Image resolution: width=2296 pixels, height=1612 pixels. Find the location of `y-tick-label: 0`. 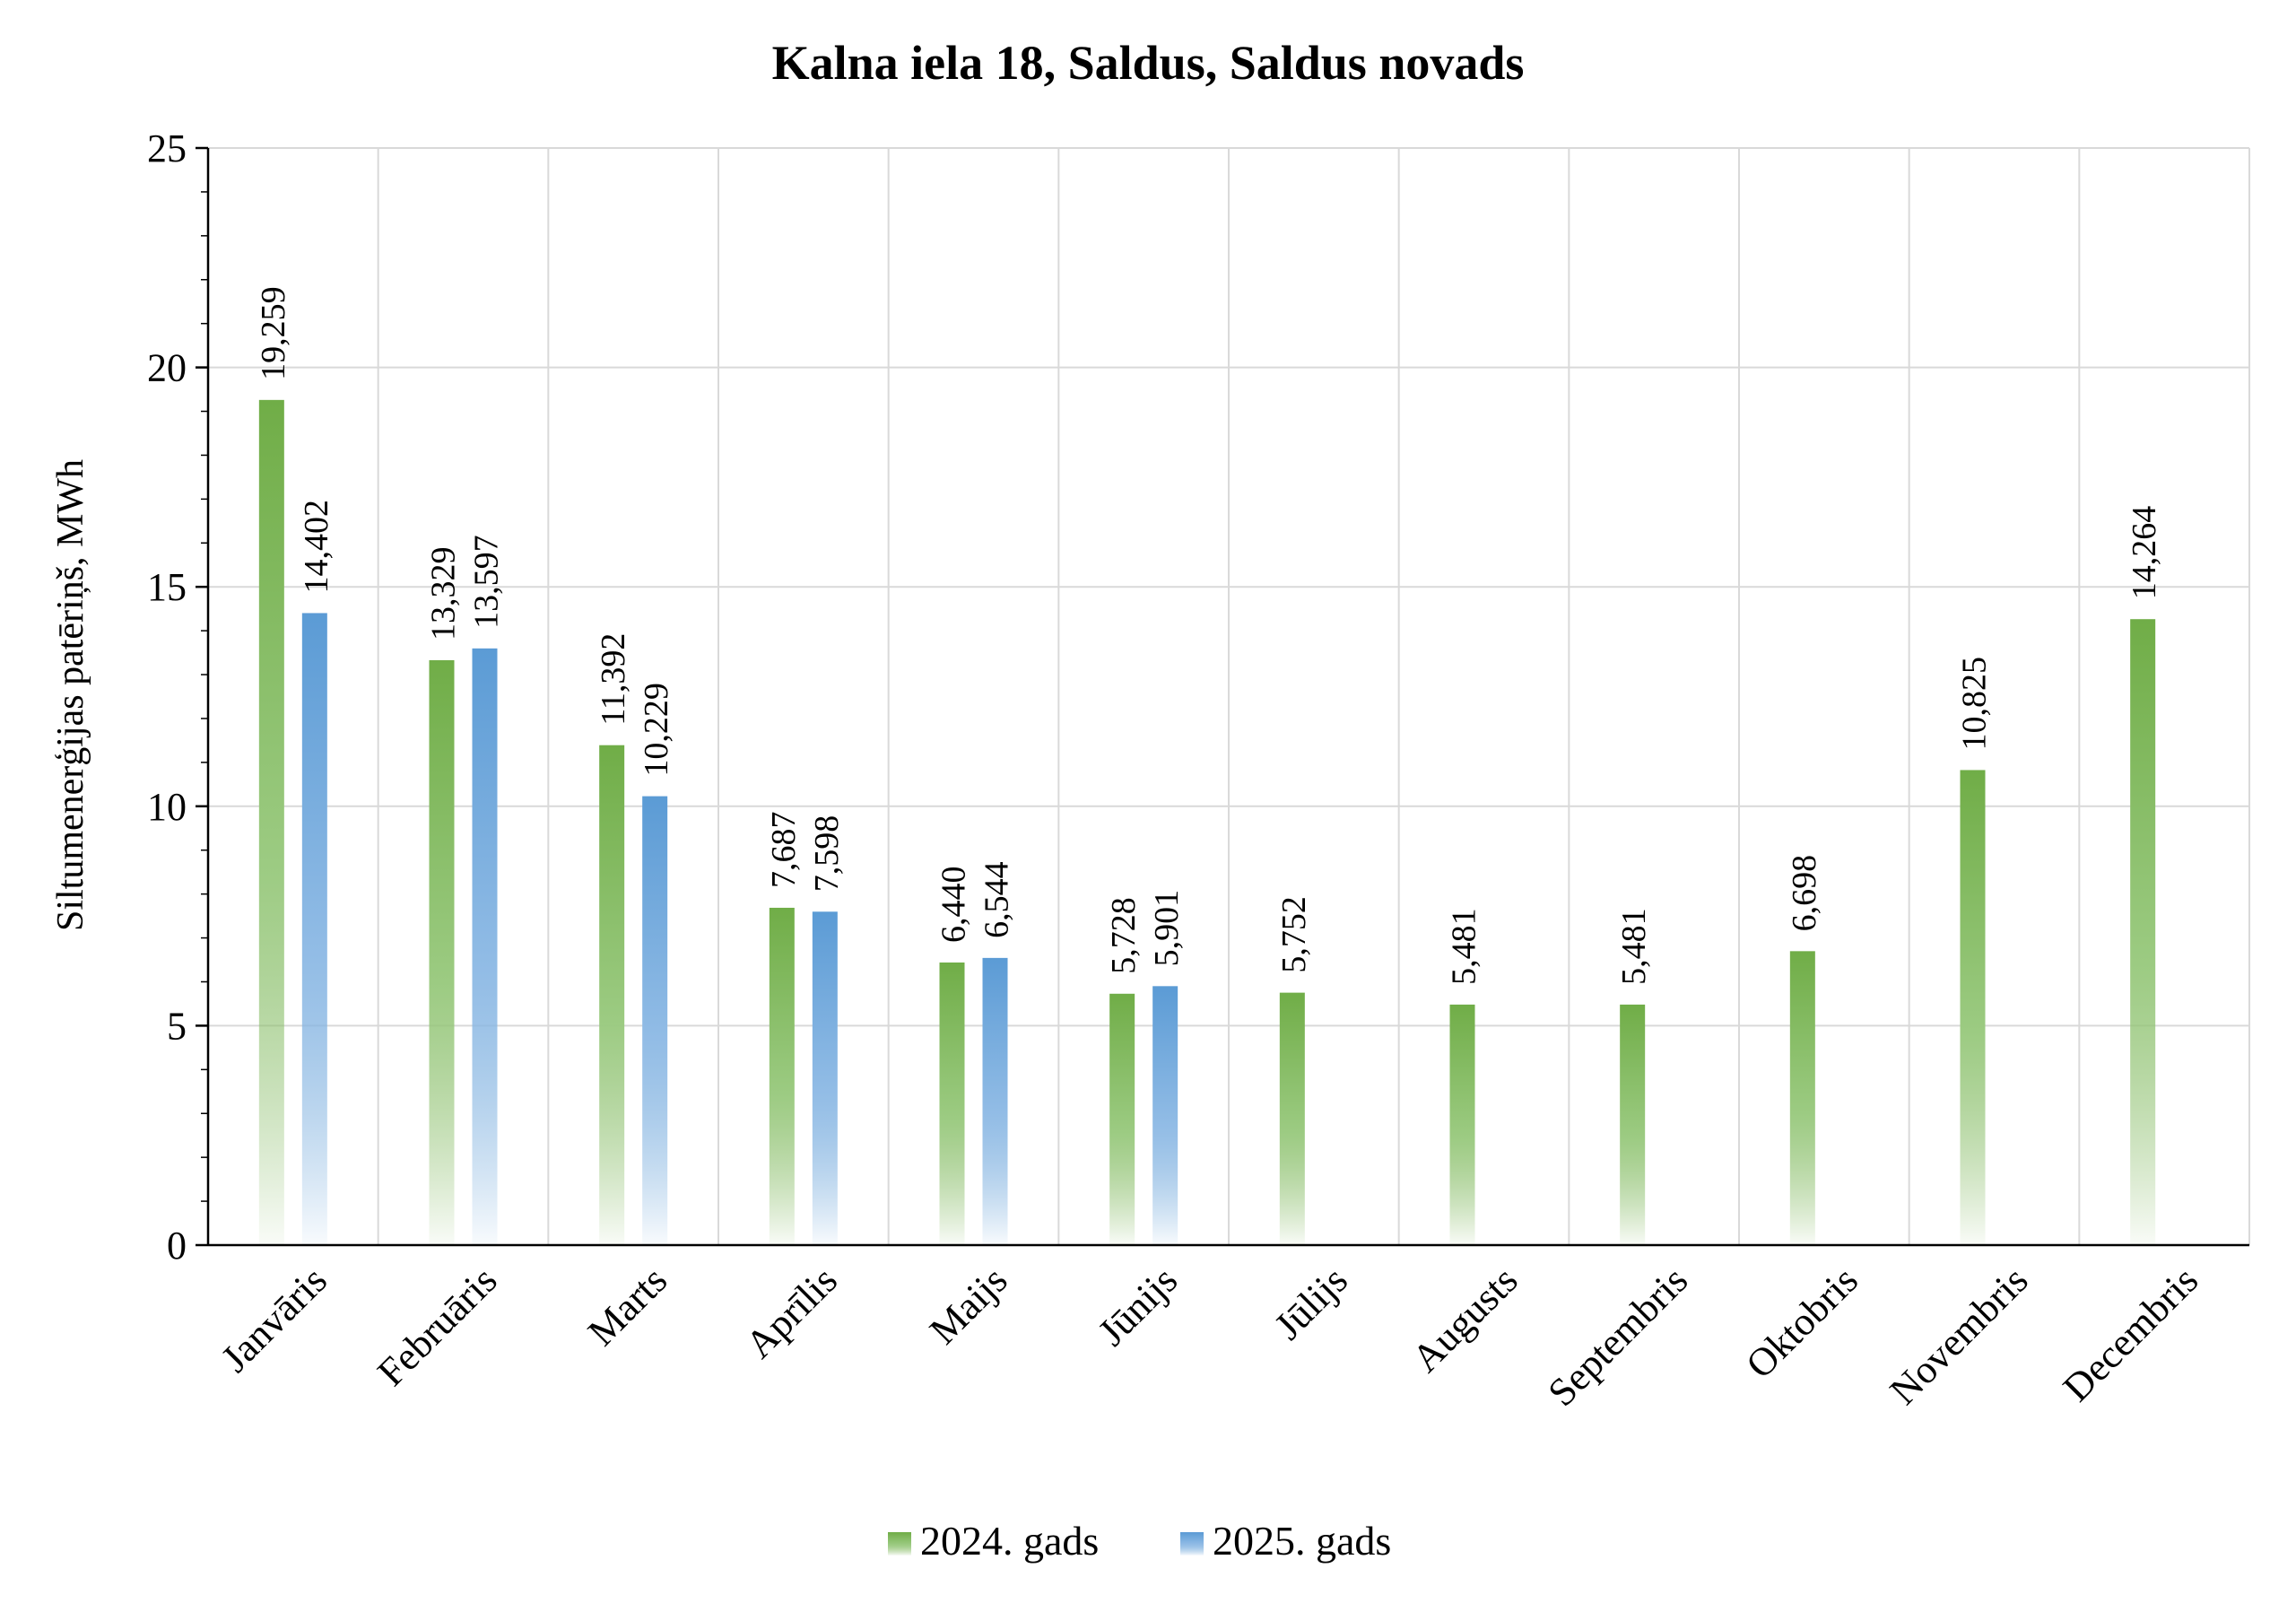

y-tick-label: 0 is located at coordinates (177, 1246).